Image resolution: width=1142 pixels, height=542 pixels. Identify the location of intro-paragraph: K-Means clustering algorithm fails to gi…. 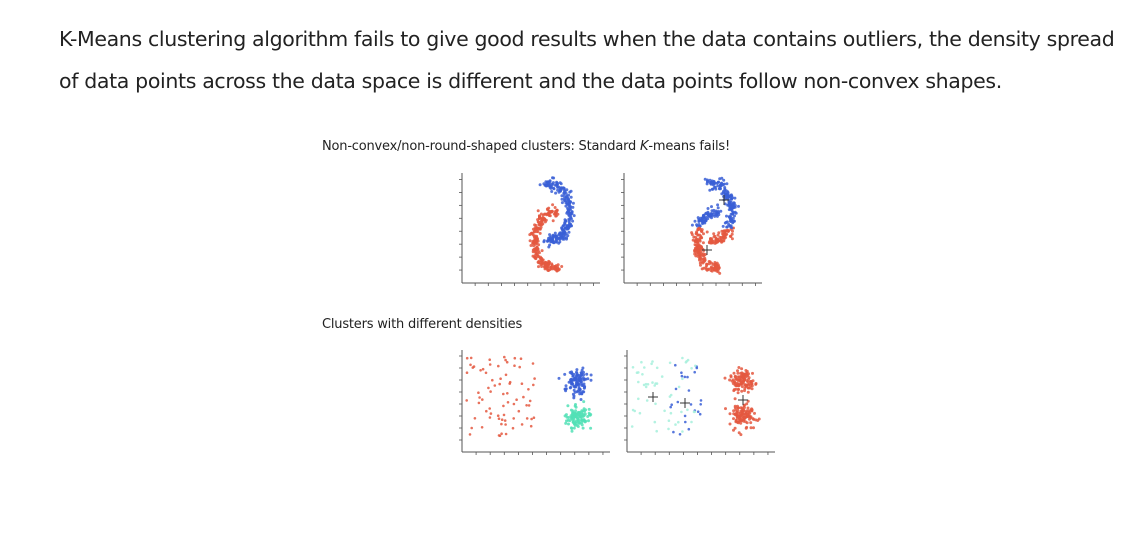
(587, 60).